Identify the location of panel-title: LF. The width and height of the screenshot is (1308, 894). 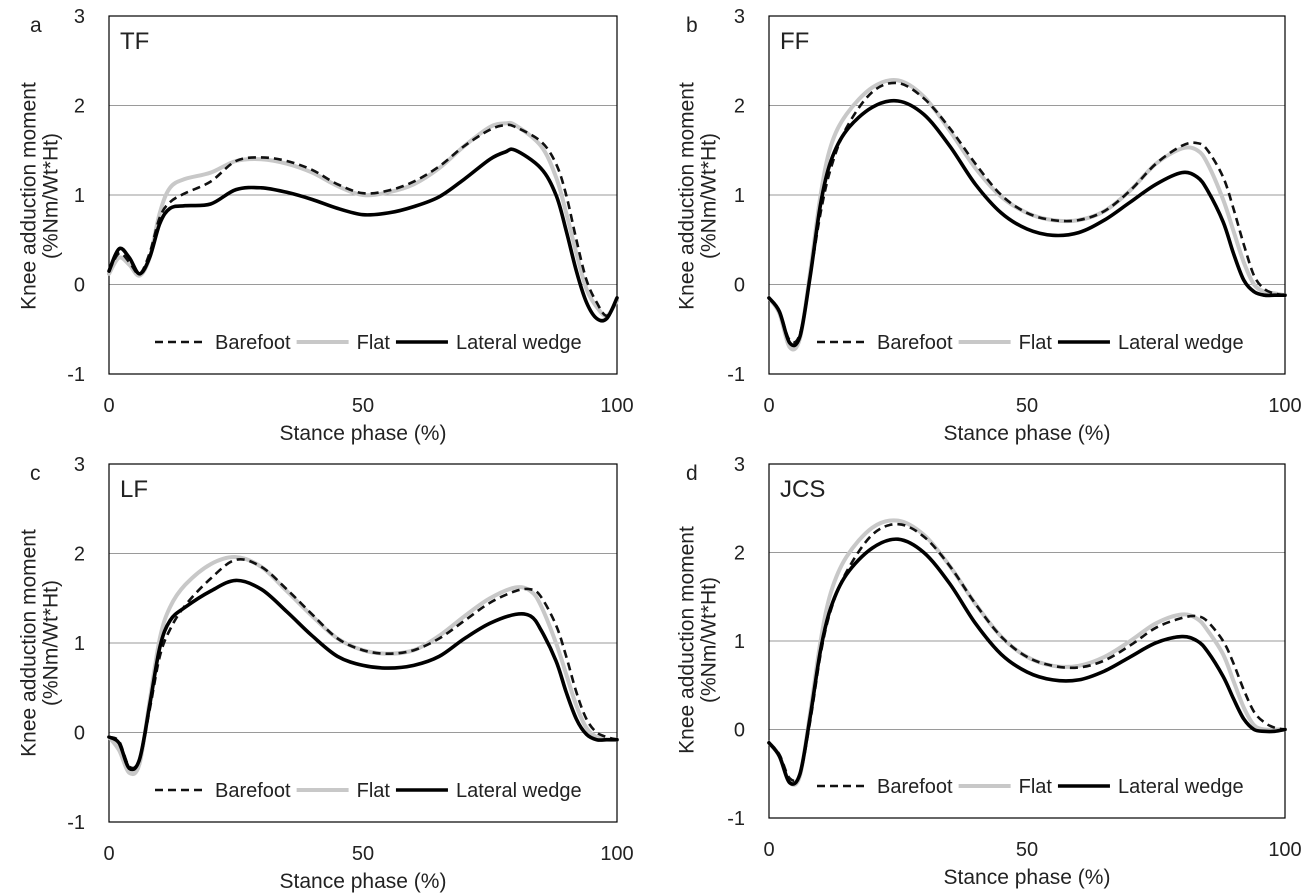
(134, 489).